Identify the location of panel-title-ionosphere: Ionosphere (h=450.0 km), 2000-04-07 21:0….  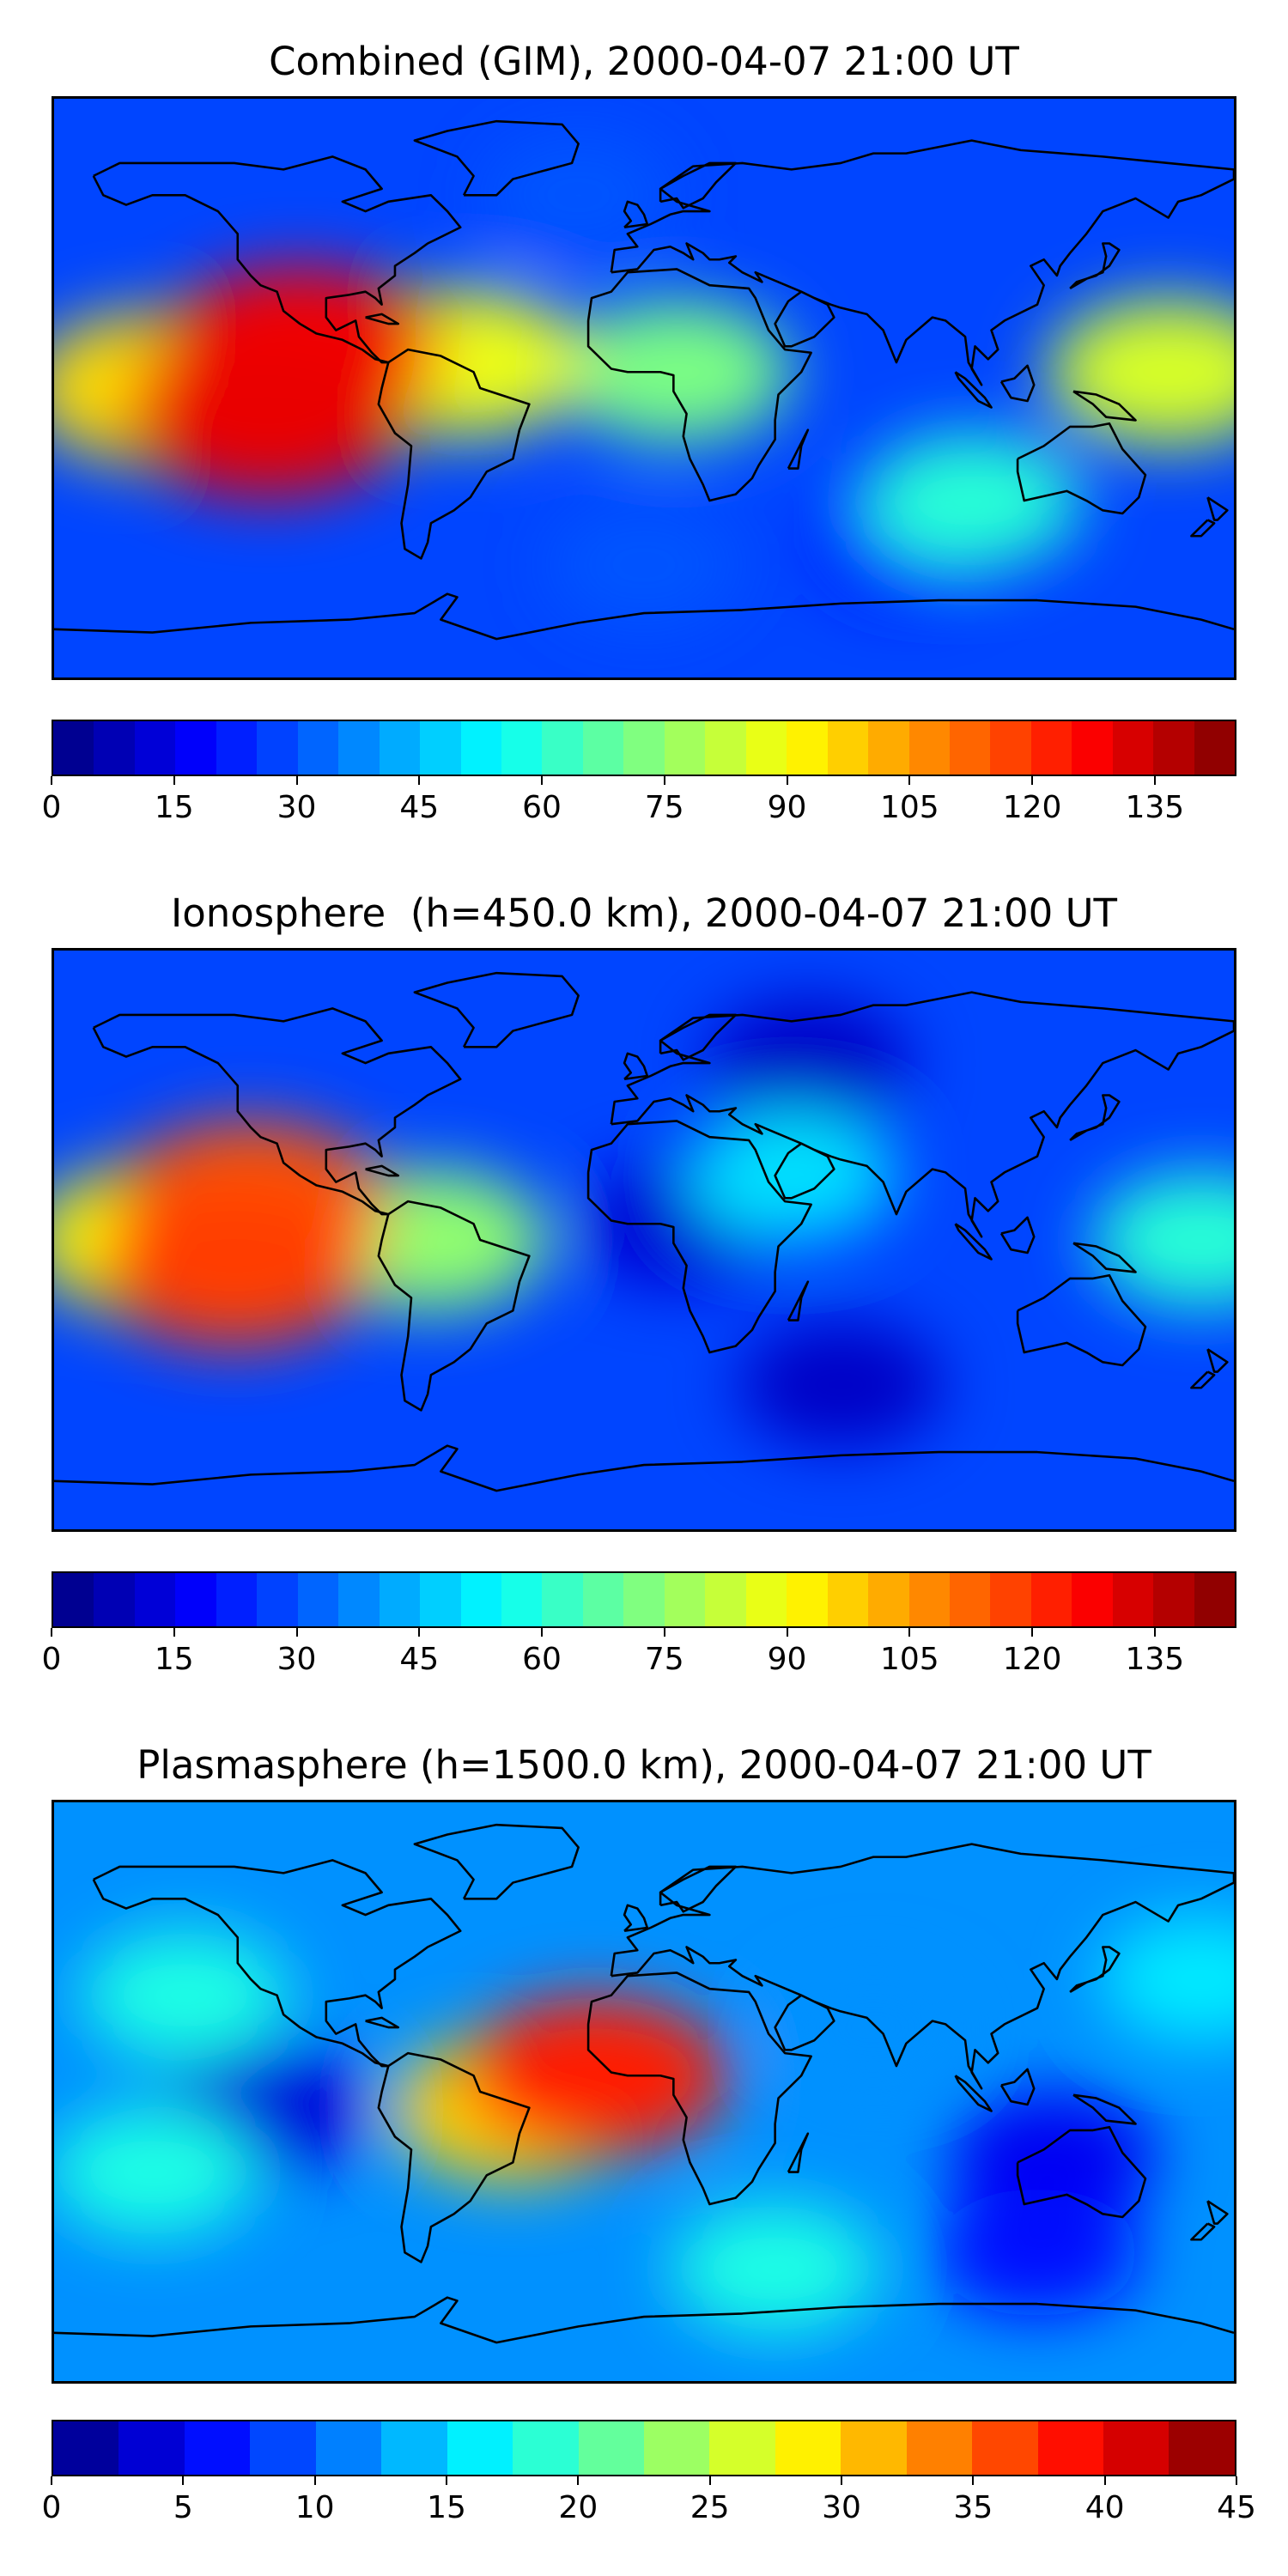
(644, 913).